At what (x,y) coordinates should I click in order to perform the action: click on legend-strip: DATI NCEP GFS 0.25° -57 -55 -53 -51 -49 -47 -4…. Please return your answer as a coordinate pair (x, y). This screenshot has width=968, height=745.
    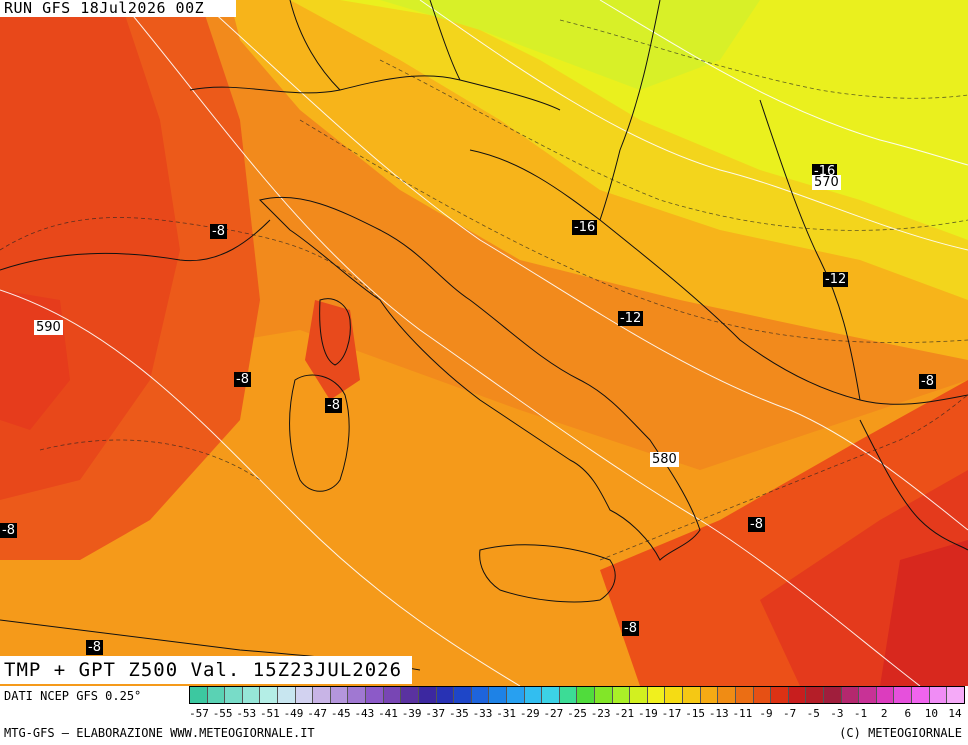
    Looking at the image, I should click on (484, 715).